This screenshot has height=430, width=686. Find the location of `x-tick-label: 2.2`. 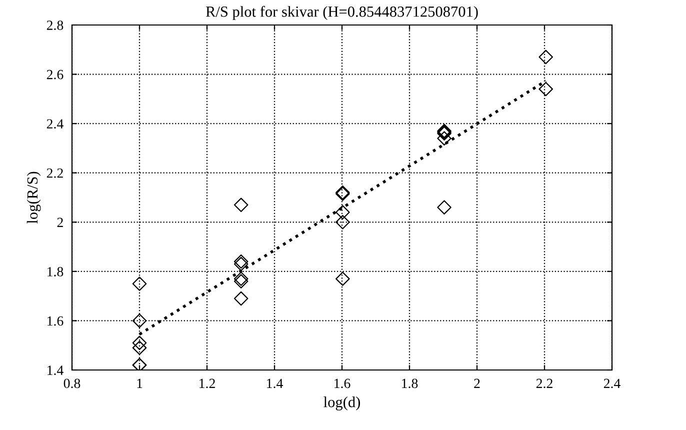

x-tick-label: 2.2 is located at coordinates (544, 383).